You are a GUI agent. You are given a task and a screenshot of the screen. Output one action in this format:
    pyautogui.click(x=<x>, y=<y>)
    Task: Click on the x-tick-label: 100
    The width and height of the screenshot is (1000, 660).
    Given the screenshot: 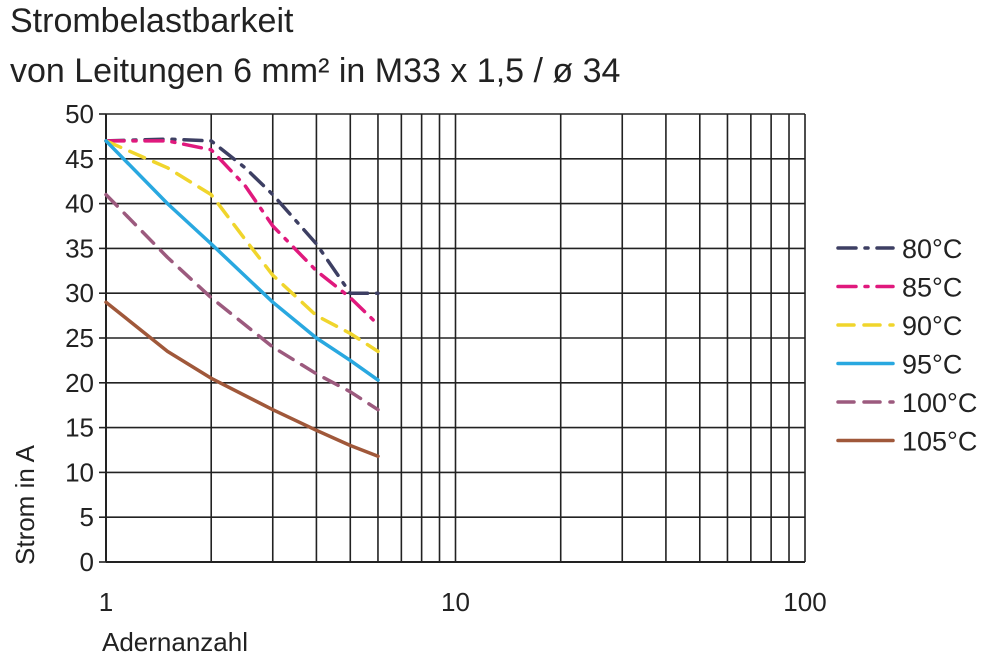 What is the action you would take?
    pyautogui.click(x=804, y=602)
    